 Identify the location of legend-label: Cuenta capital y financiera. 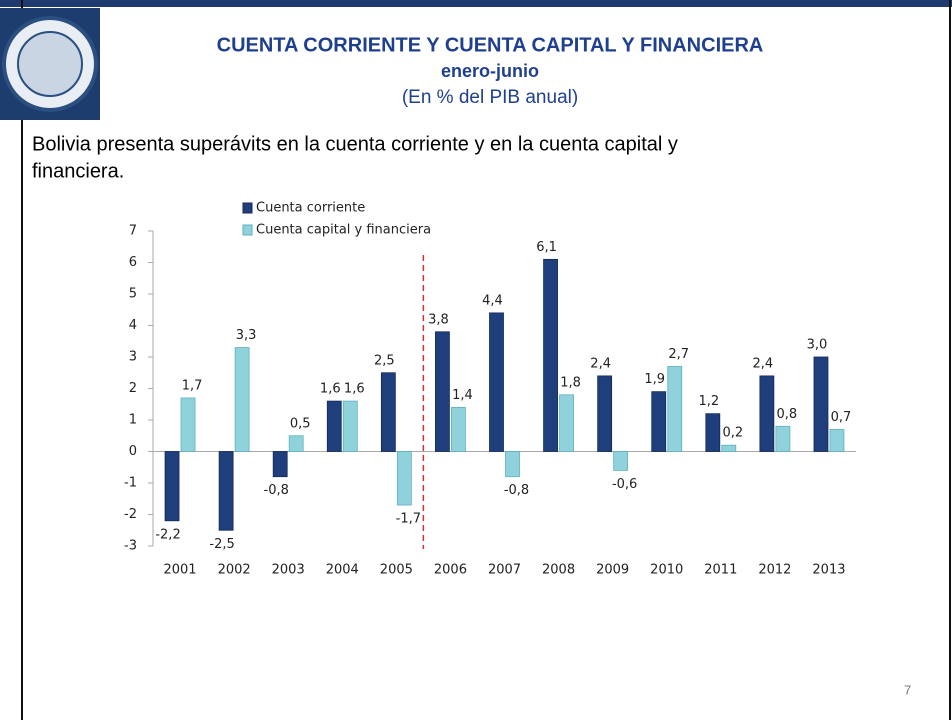
(343, 230).